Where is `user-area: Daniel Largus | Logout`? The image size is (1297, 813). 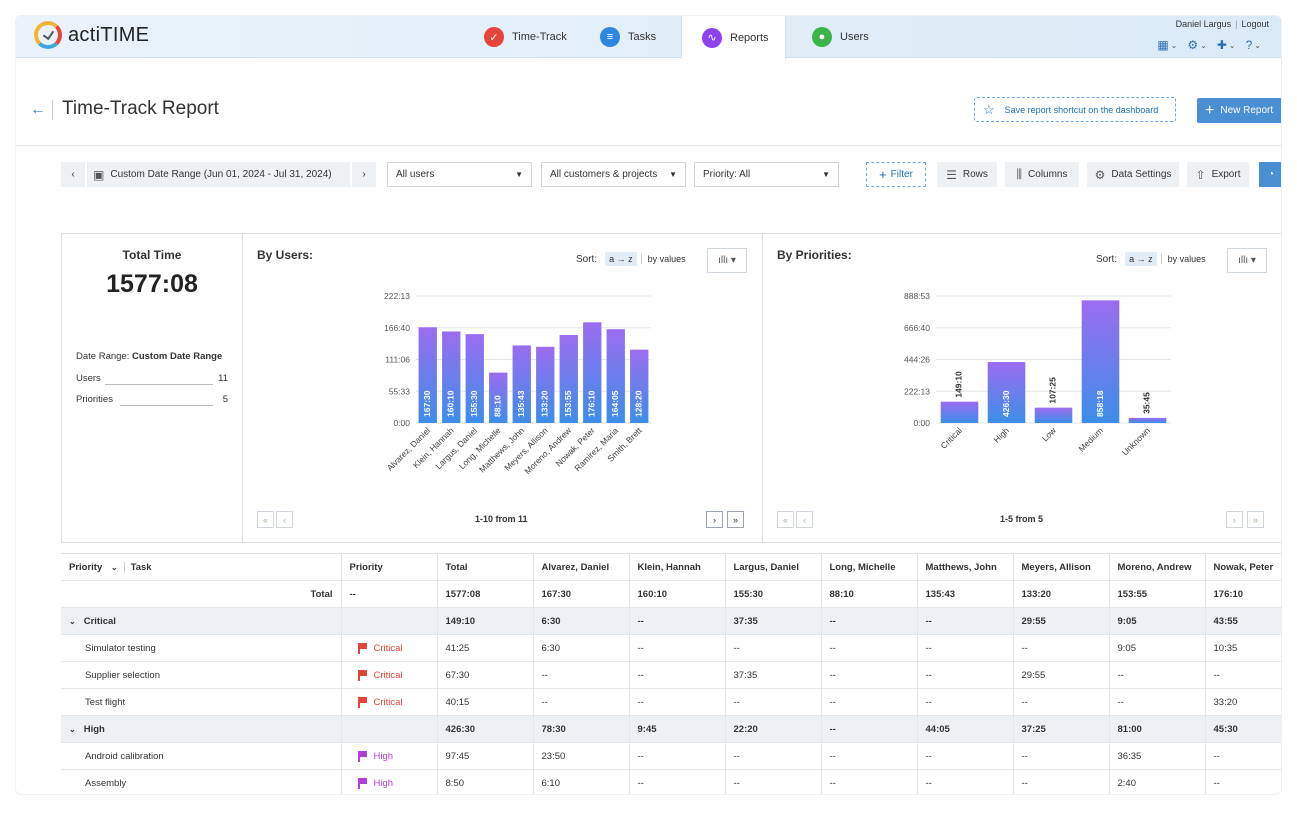
user-area: Daniel Largus | Logout is located at coordinates (1222, 24).